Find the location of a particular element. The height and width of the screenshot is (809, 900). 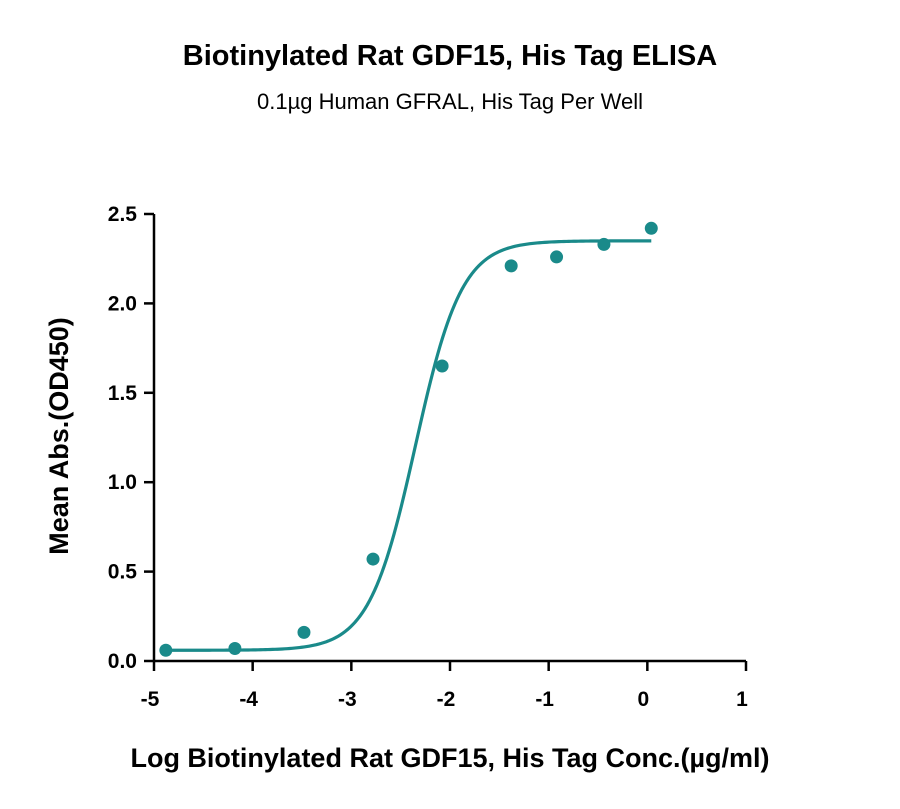

x-tick-label: 0 is located at coordinates (643, 699).